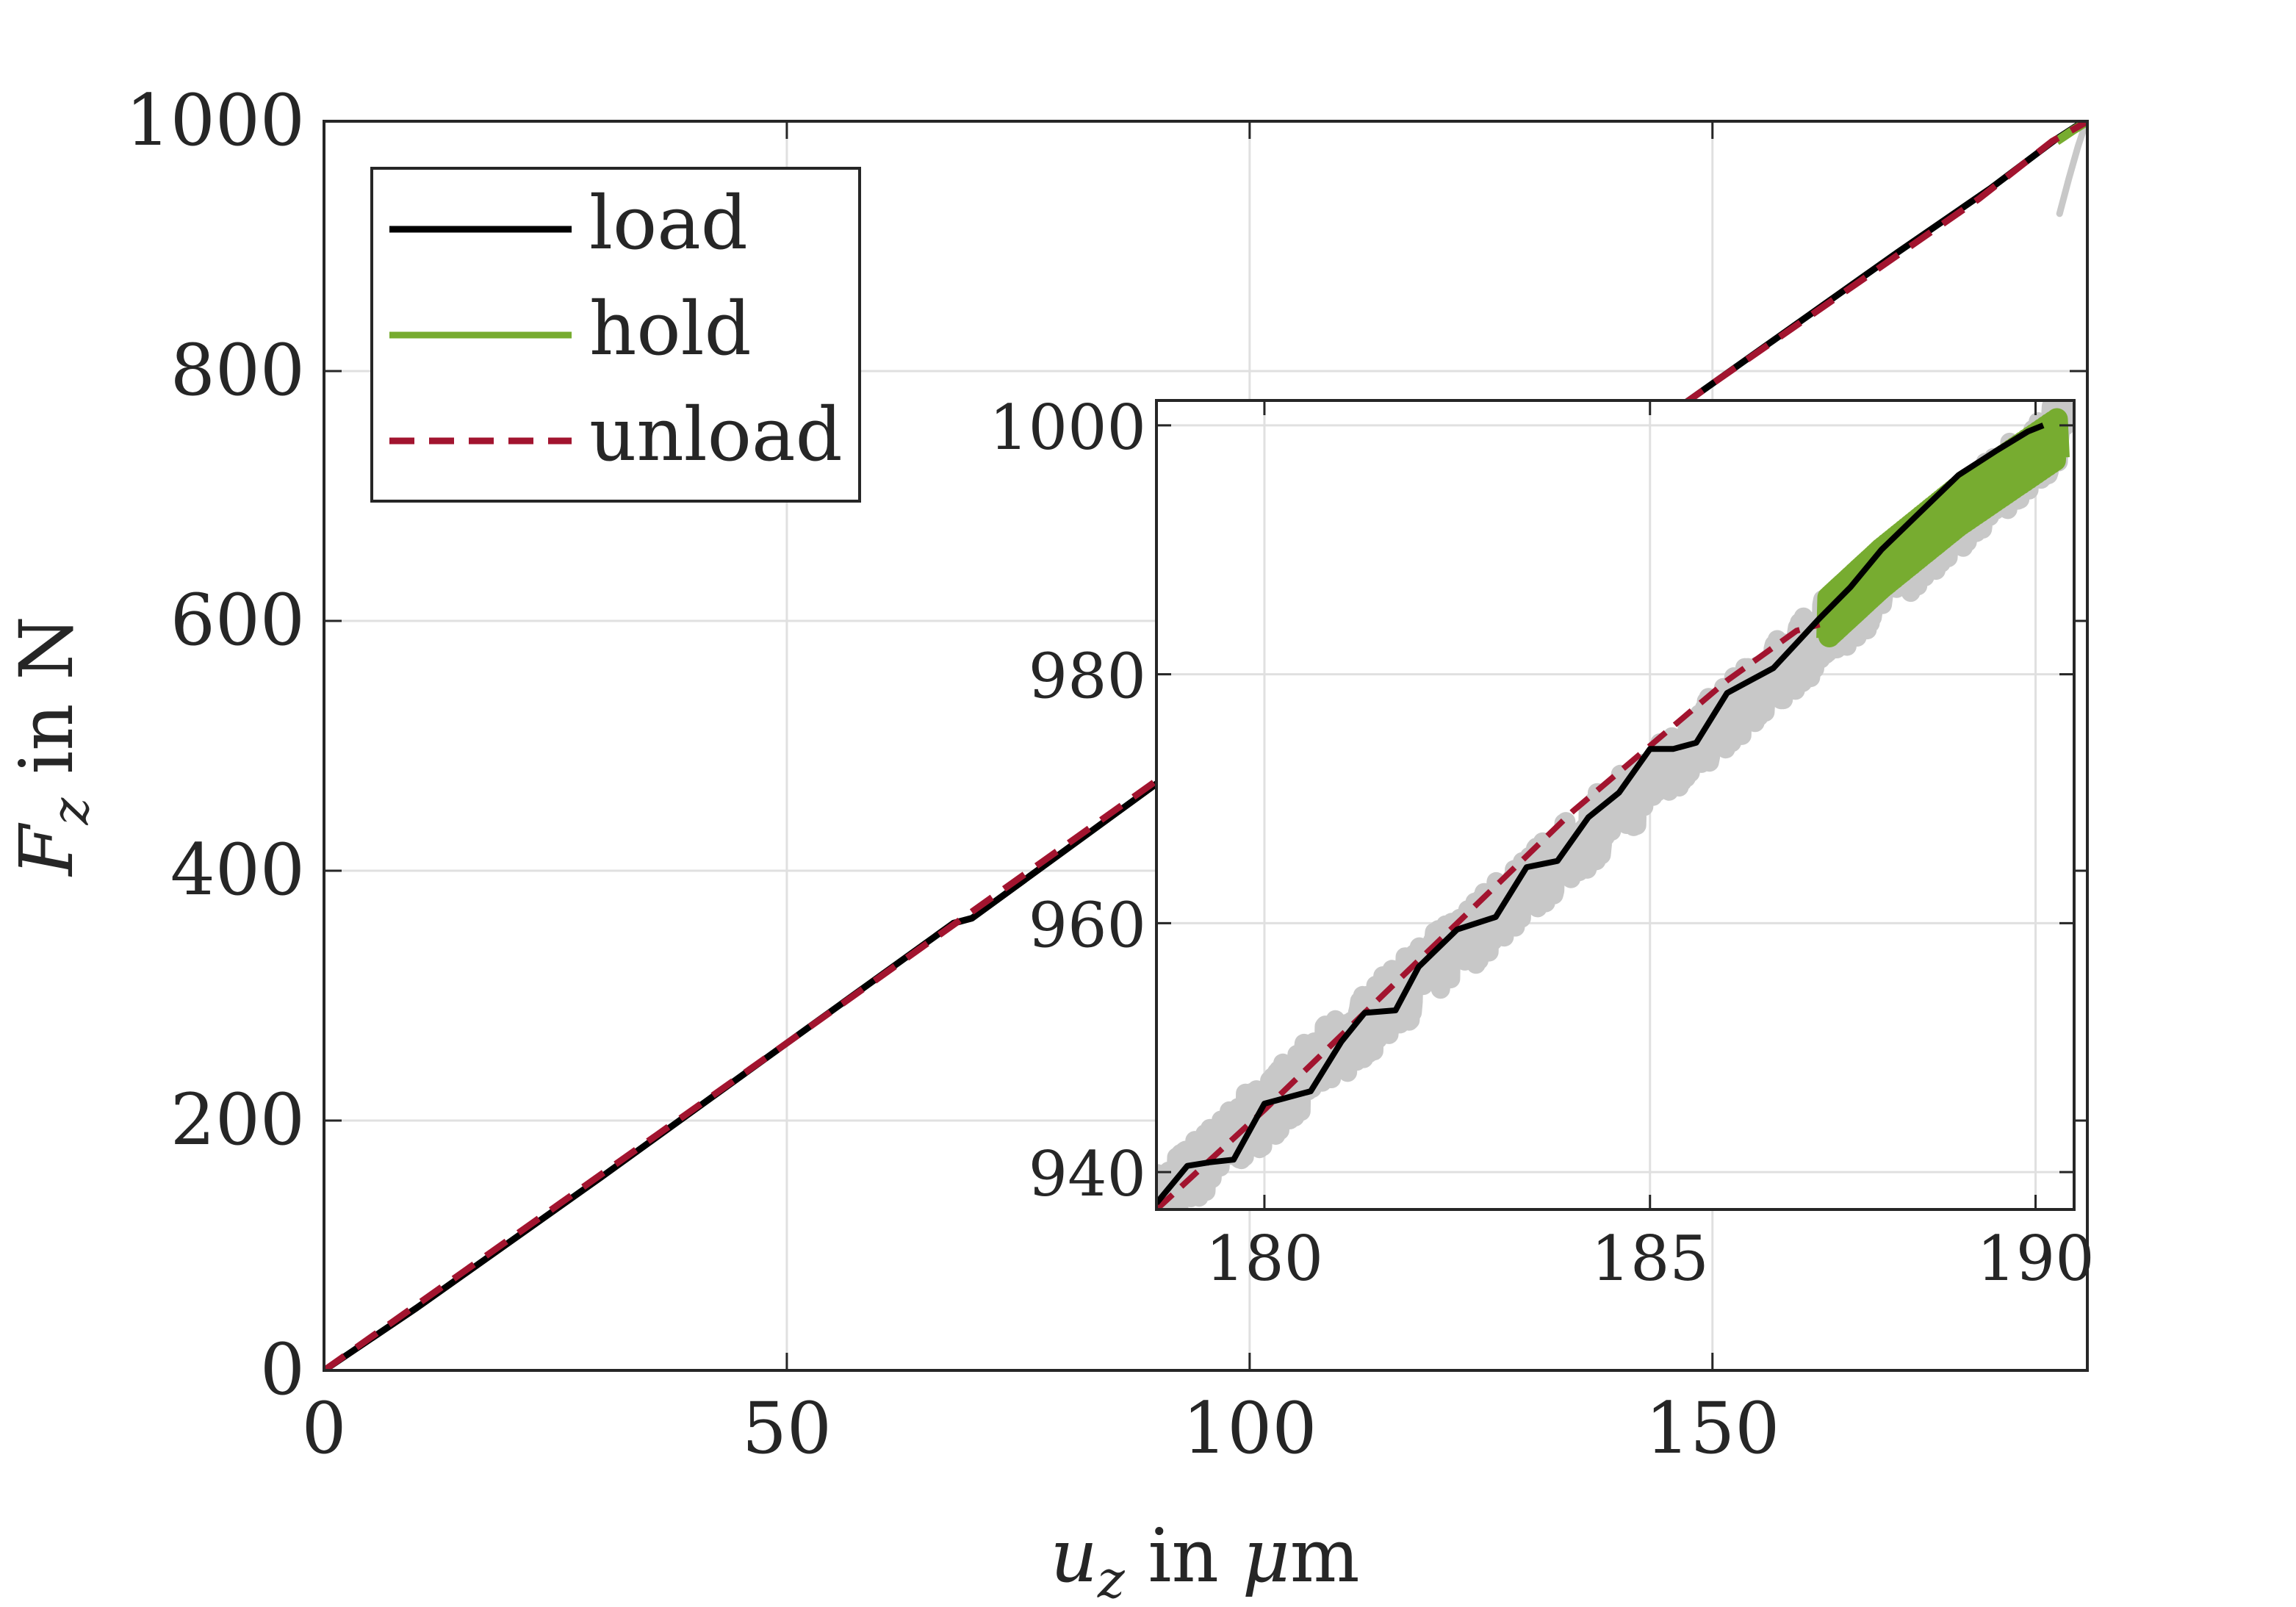 The width and height of the screenshot is (2296, 1607). I want to click on inset-x-tick-label: 180, so click(1264, 1259).